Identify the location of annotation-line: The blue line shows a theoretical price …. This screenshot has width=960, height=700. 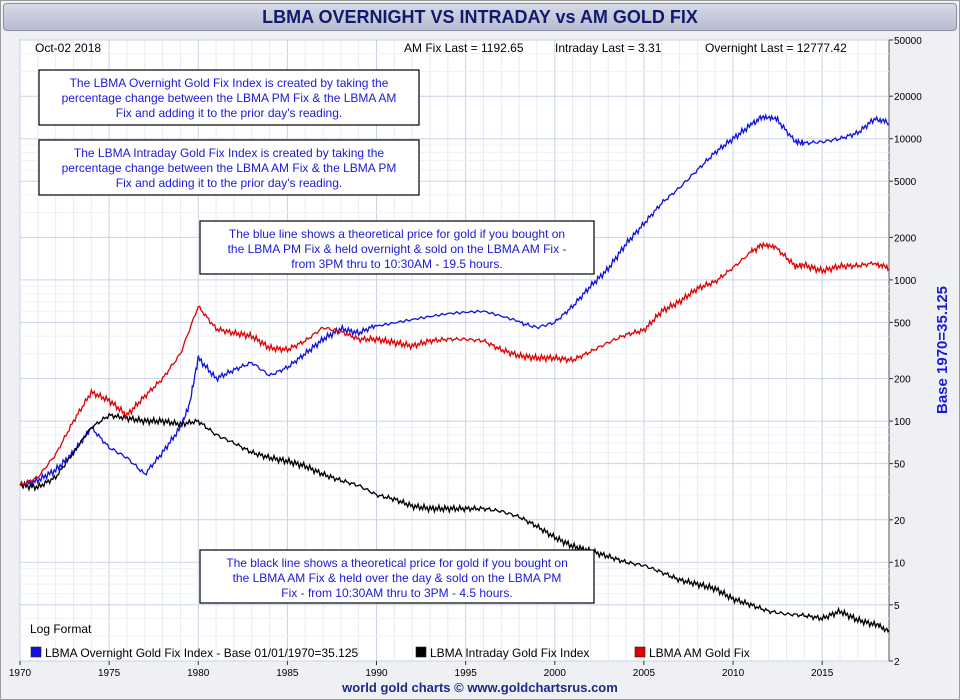
(397, 234).